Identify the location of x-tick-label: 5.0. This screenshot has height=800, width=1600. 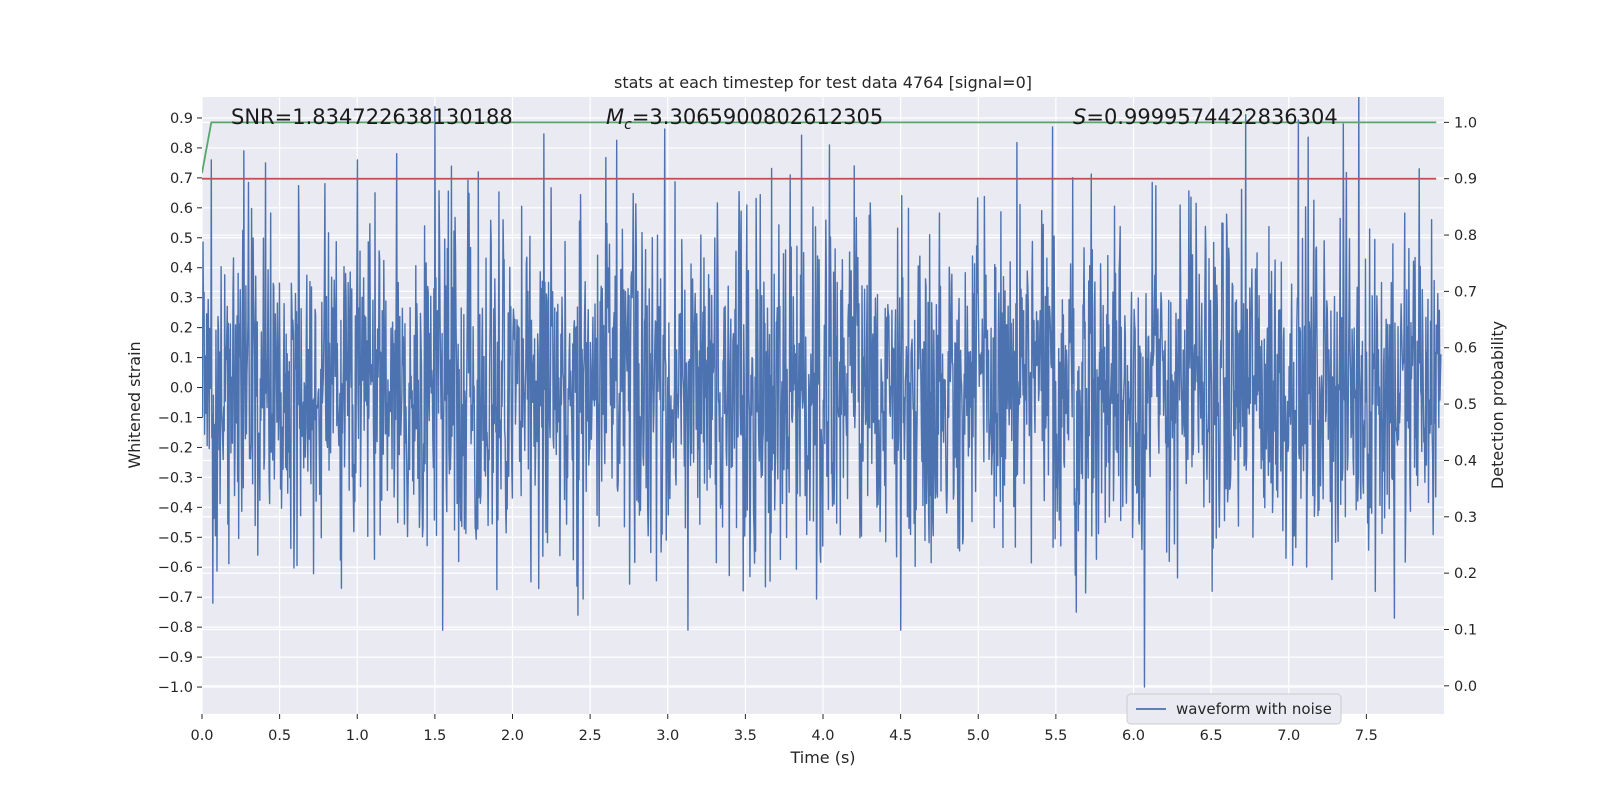
(978, 736).